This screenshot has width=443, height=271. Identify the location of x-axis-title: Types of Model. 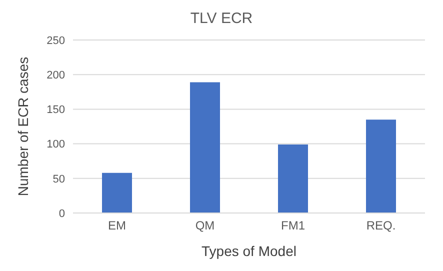
(249, 251).